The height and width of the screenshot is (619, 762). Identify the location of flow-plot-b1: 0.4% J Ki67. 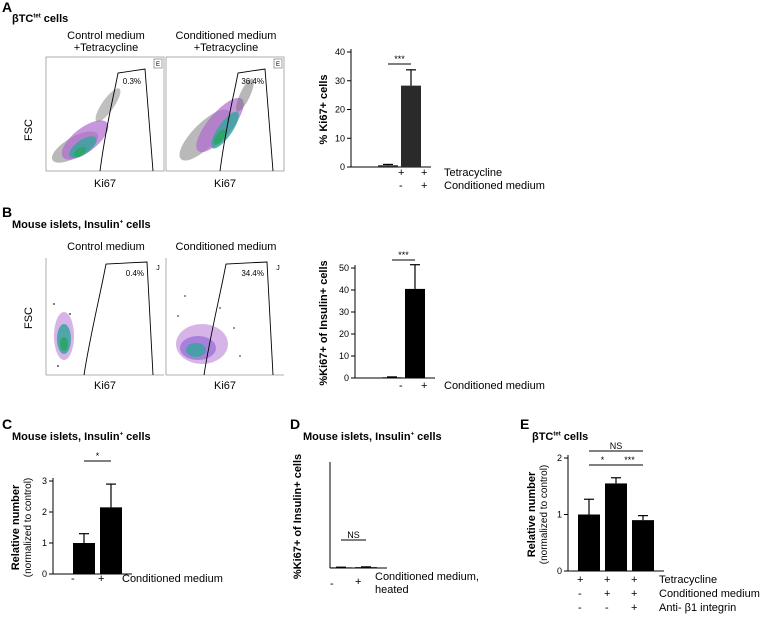
(104, 325).